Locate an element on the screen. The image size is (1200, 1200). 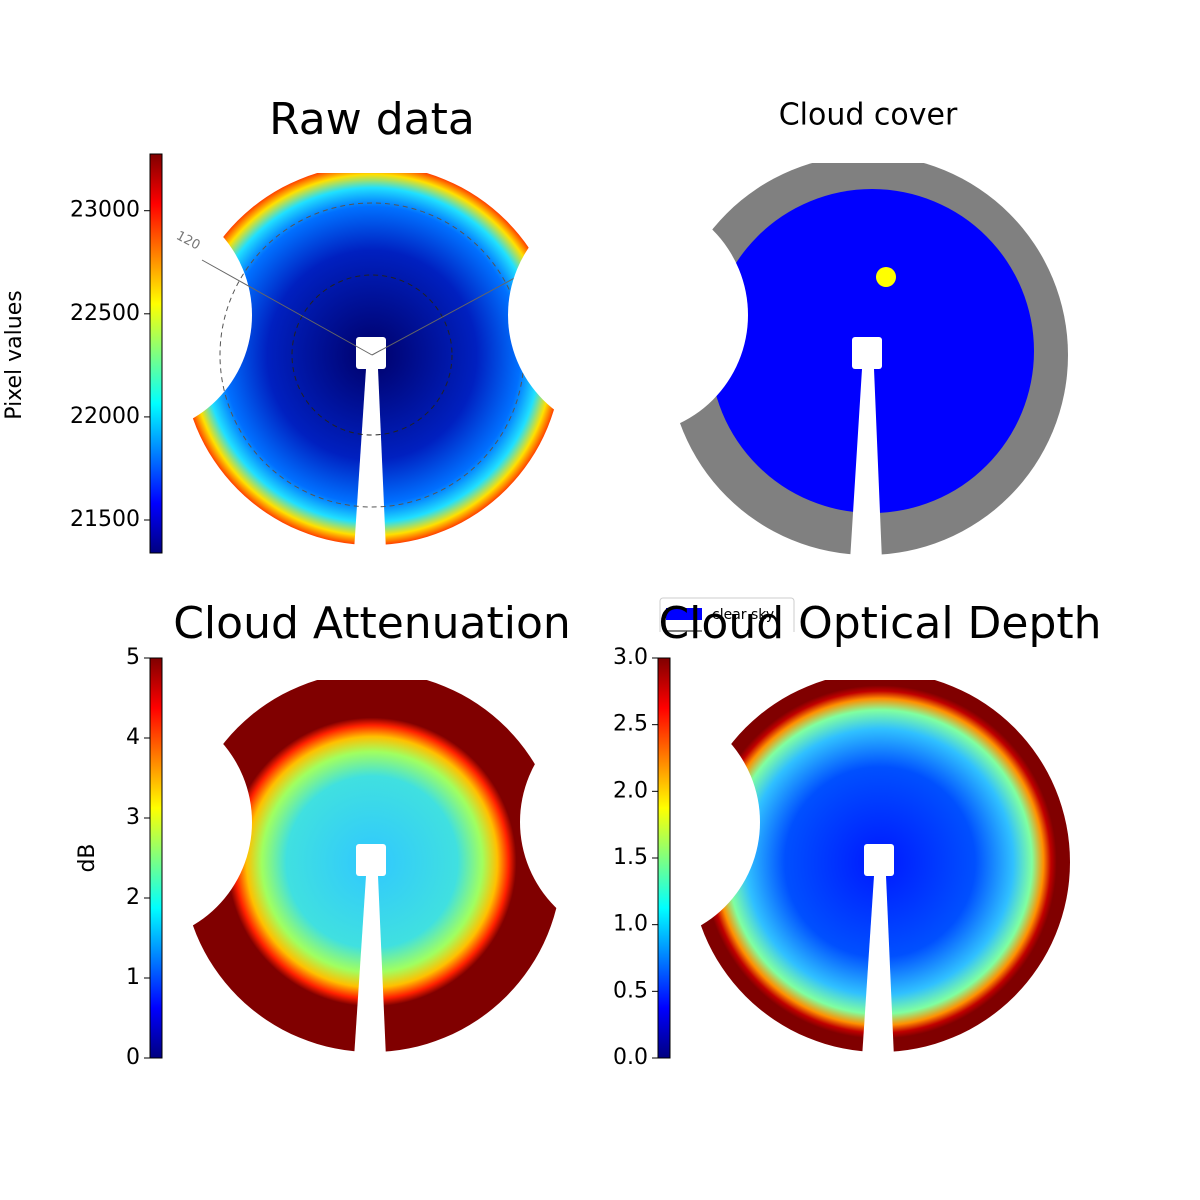
polar-grid is located at coordinates (372, 355).